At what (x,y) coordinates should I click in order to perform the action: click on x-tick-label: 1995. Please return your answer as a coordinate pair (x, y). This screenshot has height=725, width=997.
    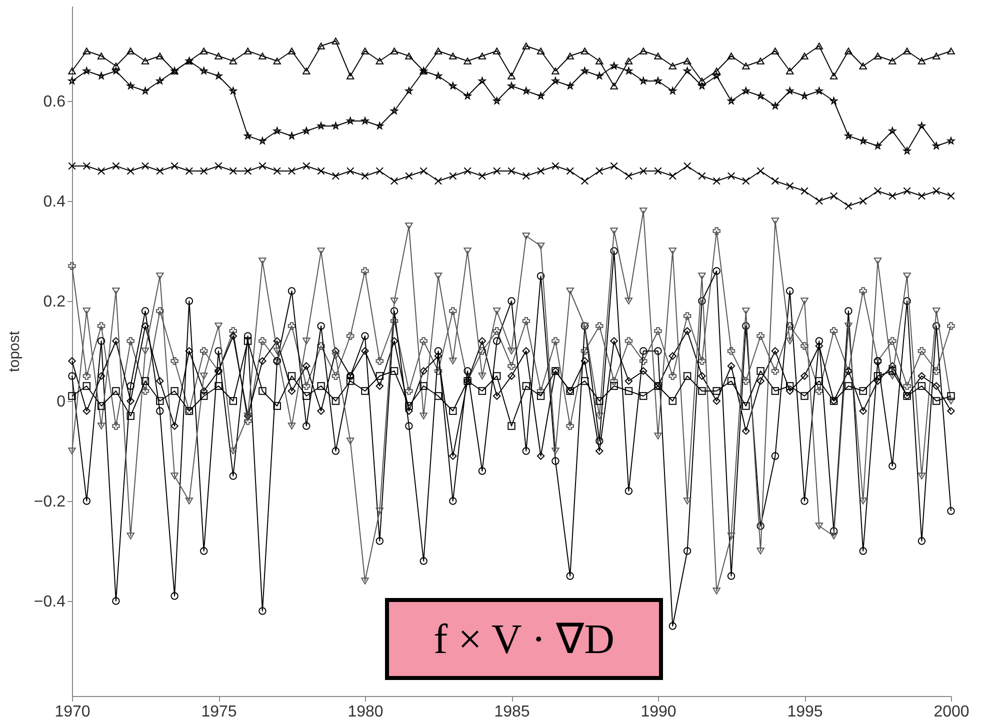
    Looking at the image, I should click on (805, 712).